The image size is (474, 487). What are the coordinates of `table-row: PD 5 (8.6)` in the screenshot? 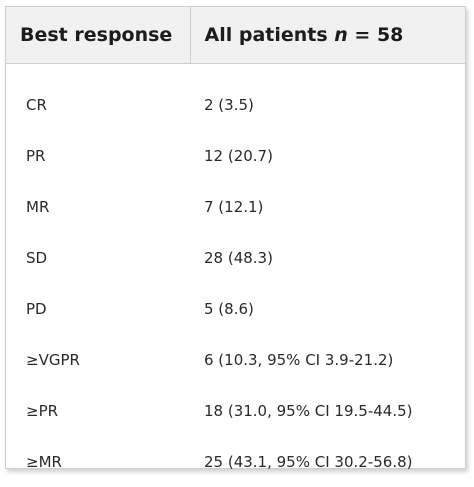 It's located at (235, 308).